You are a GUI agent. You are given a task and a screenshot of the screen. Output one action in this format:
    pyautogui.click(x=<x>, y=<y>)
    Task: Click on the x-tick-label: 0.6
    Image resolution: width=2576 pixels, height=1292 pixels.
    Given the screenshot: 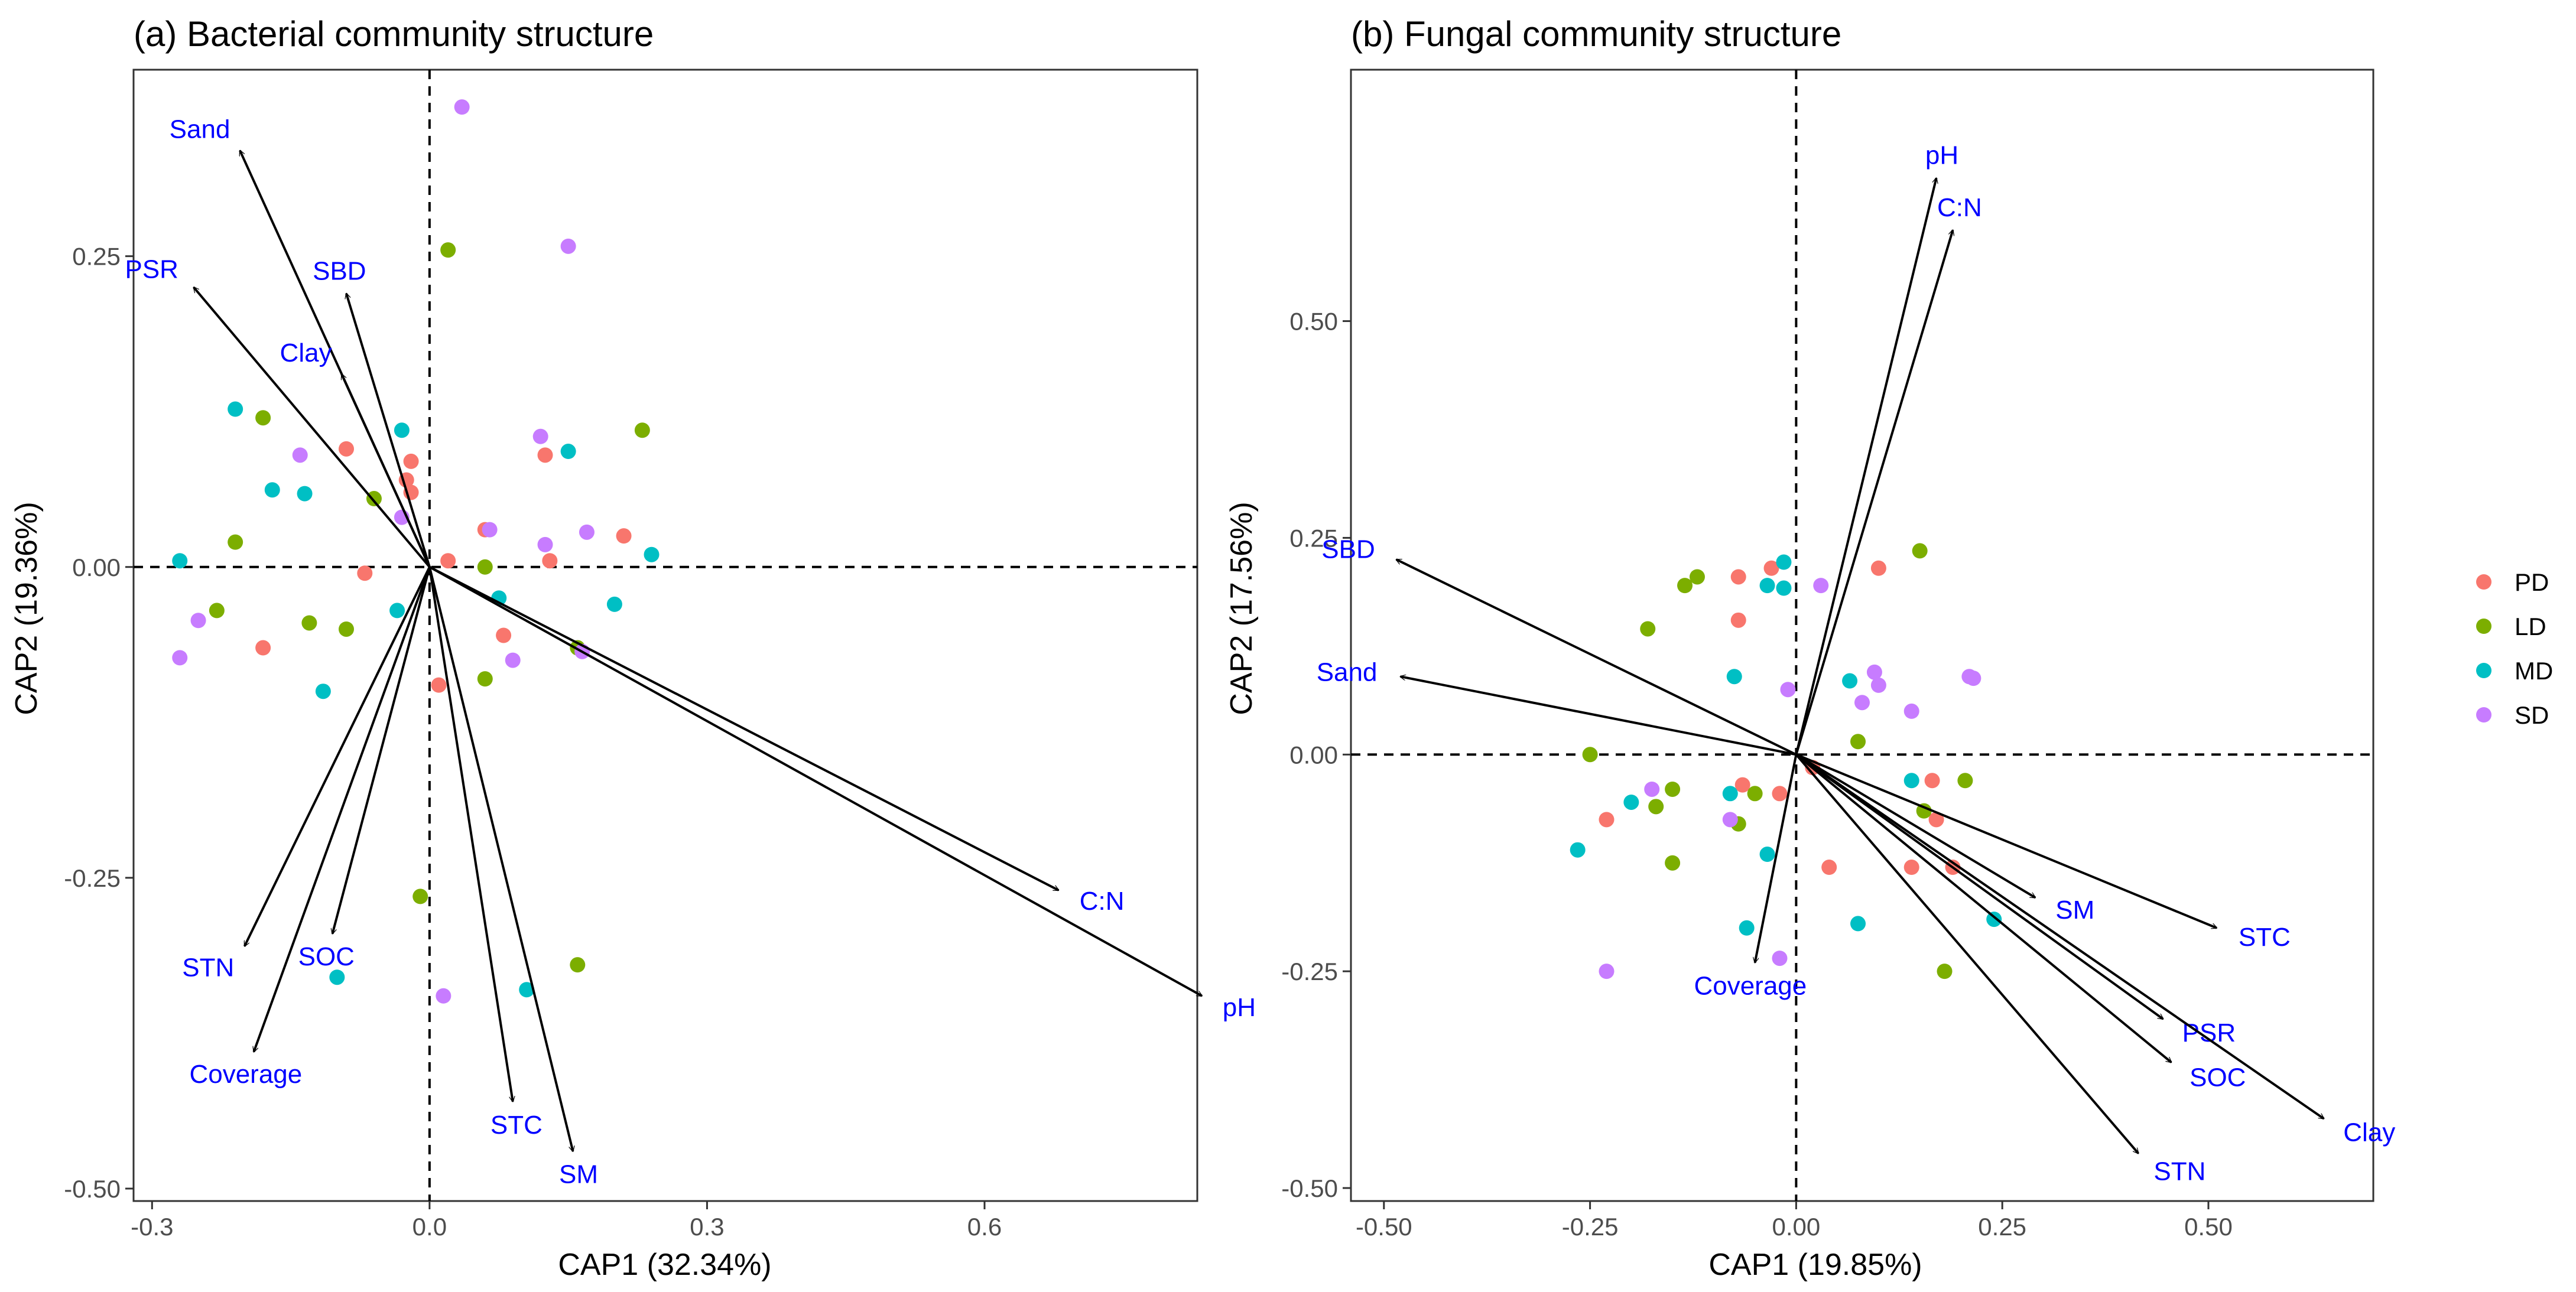 What is the action you would take?
    pyautogui.click(x=984, y=1227)
    